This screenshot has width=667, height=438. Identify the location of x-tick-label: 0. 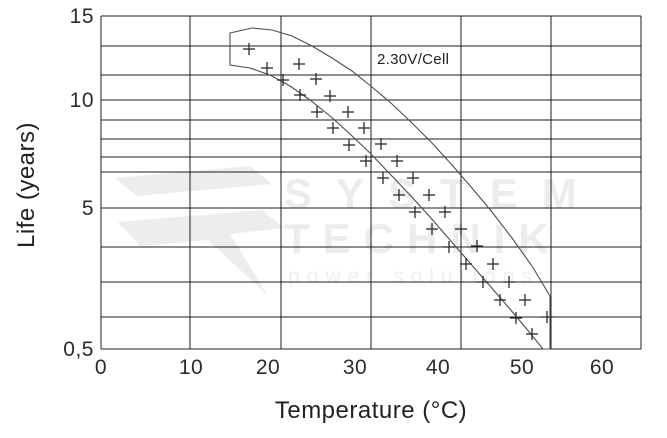
(101, 367).